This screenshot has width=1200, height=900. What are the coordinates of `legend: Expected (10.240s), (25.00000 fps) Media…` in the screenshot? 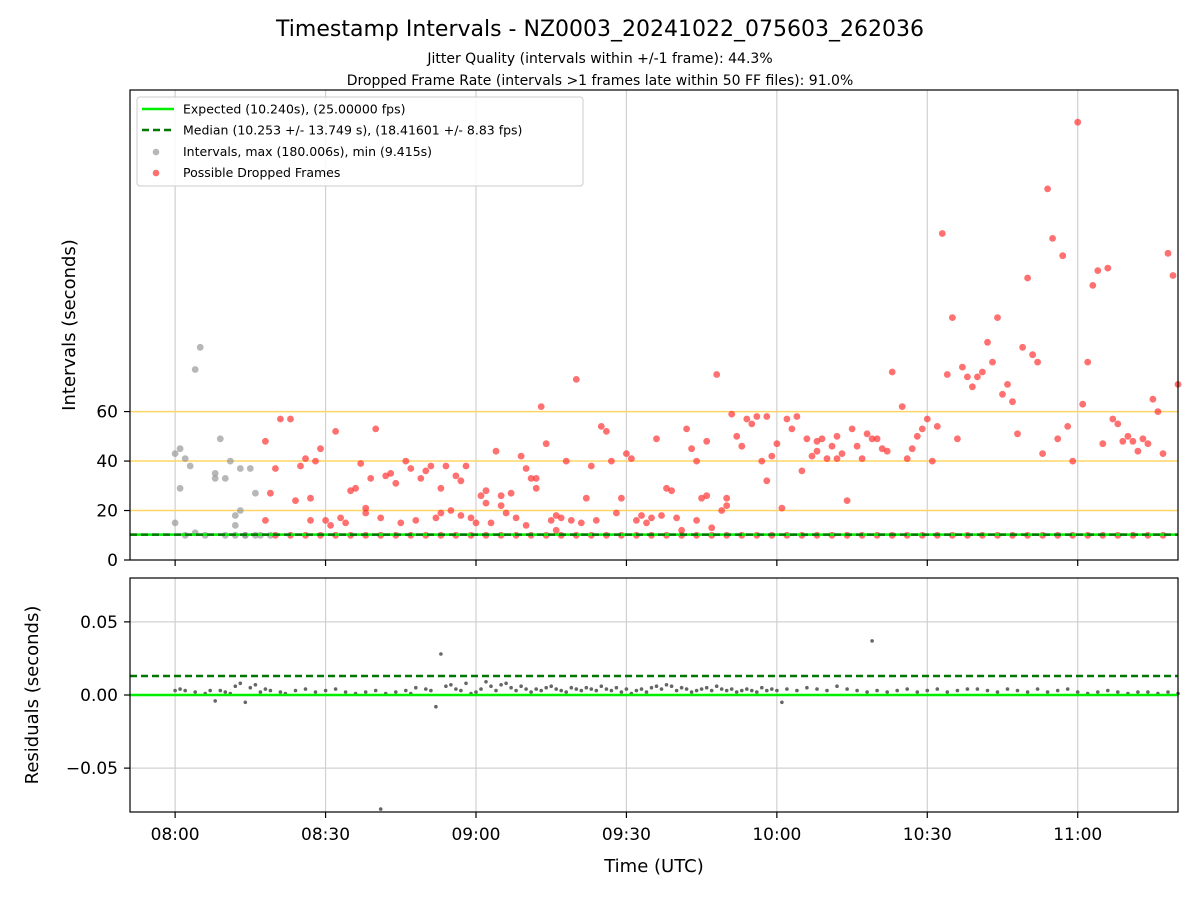 It's located at (360, 141).